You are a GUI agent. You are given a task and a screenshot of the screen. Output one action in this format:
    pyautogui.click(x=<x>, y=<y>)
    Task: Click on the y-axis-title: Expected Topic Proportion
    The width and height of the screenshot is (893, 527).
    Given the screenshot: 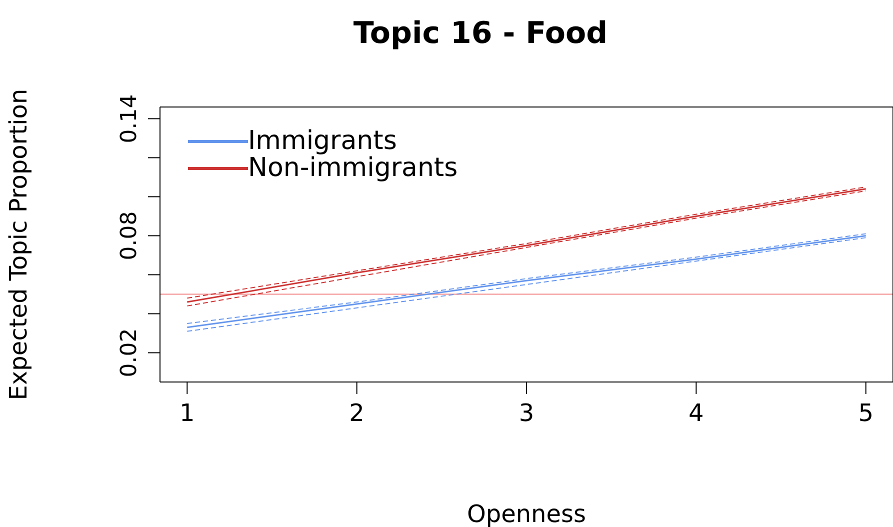 What is the action you would take?
    pyautogui.click(x=18, y=244)
    